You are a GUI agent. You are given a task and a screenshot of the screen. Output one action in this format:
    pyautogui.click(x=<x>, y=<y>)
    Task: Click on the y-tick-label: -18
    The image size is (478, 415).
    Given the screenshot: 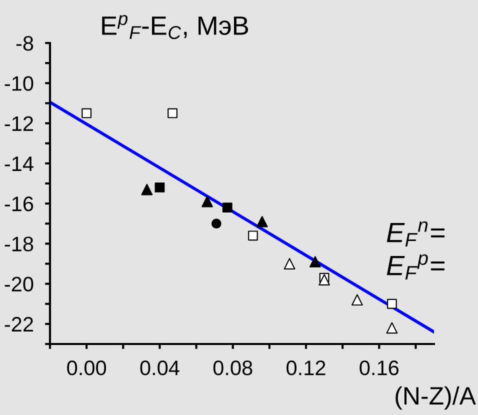 What is the action you would take?
    pyautogui.click(x=19, y=244)
    